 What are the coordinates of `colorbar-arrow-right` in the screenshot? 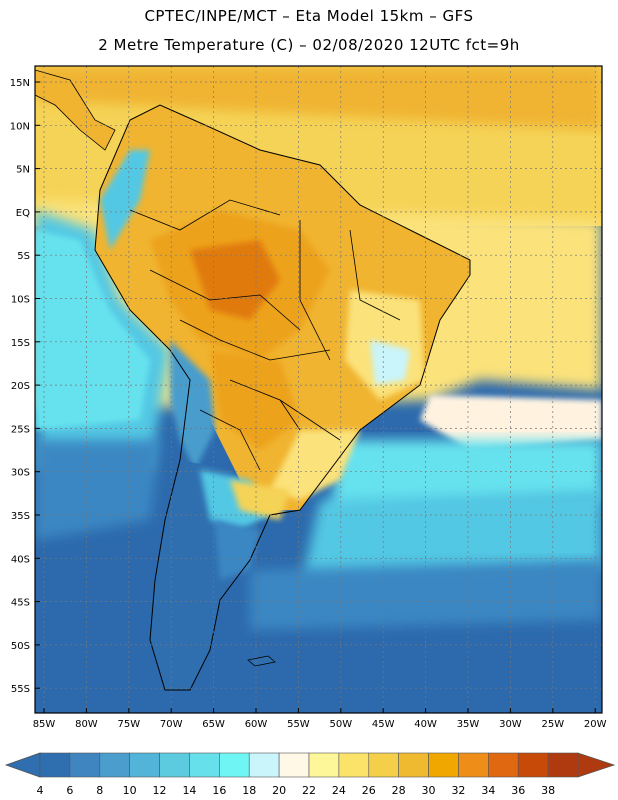 It's located at (596, 765).